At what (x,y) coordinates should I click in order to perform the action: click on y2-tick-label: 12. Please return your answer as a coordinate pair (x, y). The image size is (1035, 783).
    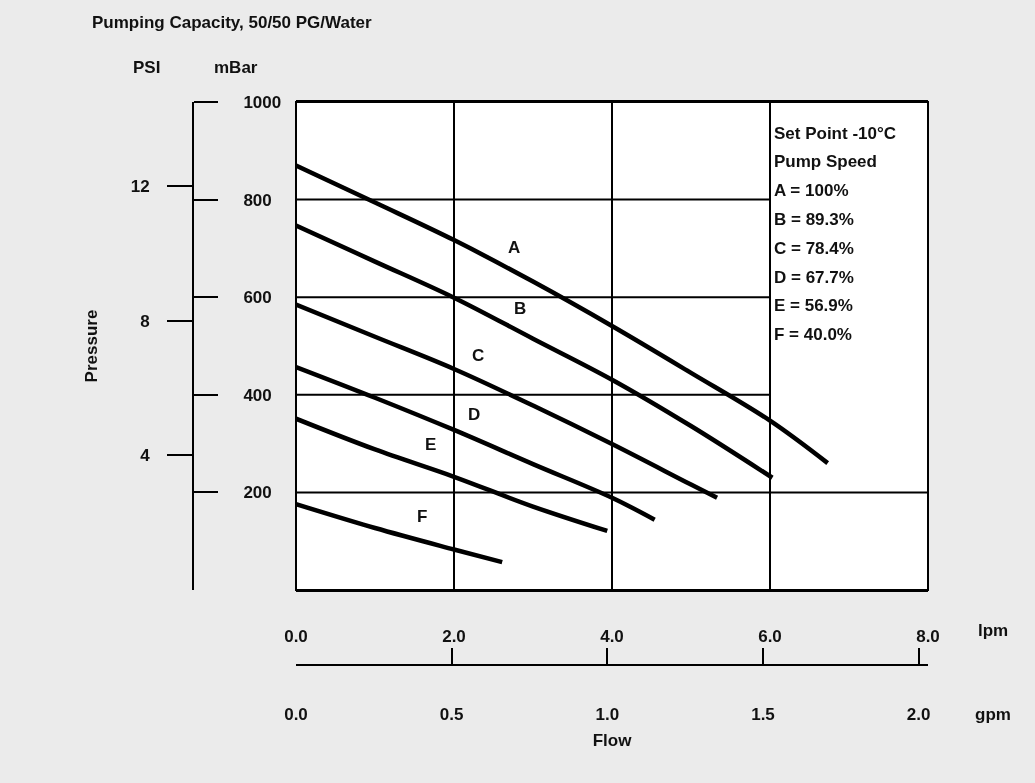
    Looking at the image, I should click on (140, 187).